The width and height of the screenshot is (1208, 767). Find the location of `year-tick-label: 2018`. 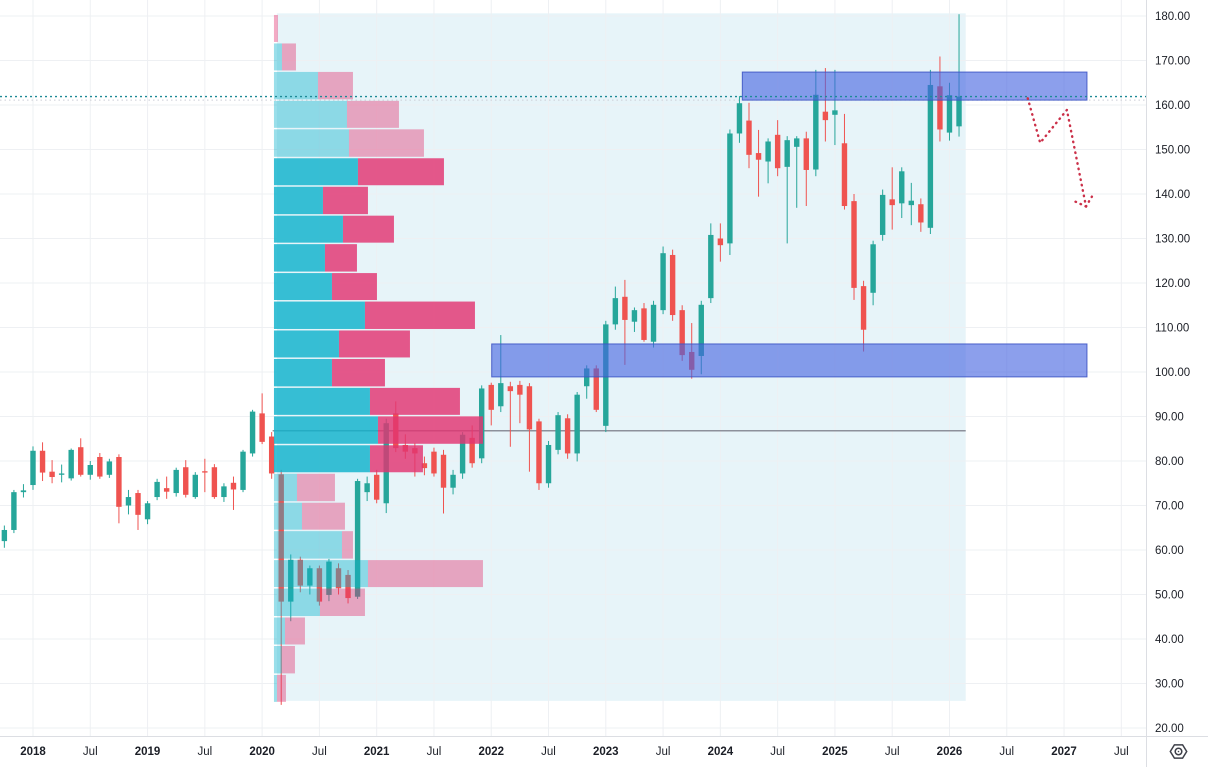

year-tick-label: 2018 is located at coordinates (33, 752).